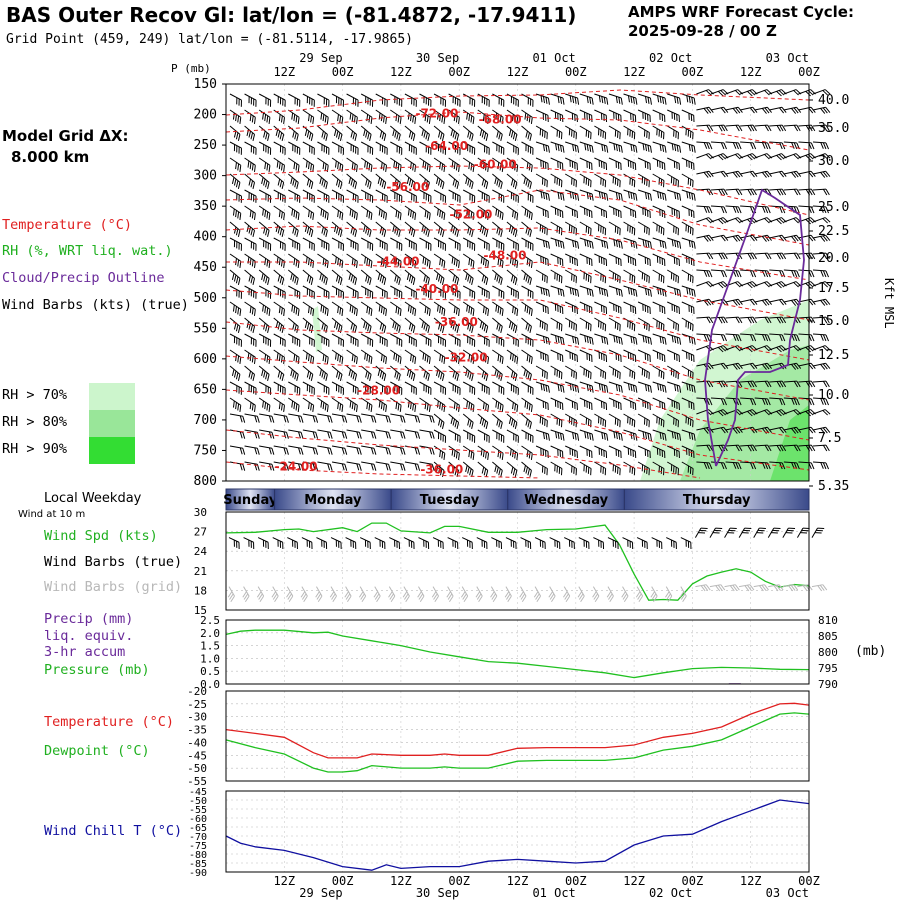  Describe the element at coordinates (284, 72) in the screenshot. I see `top-time-tick-label: 12Z` at that location.